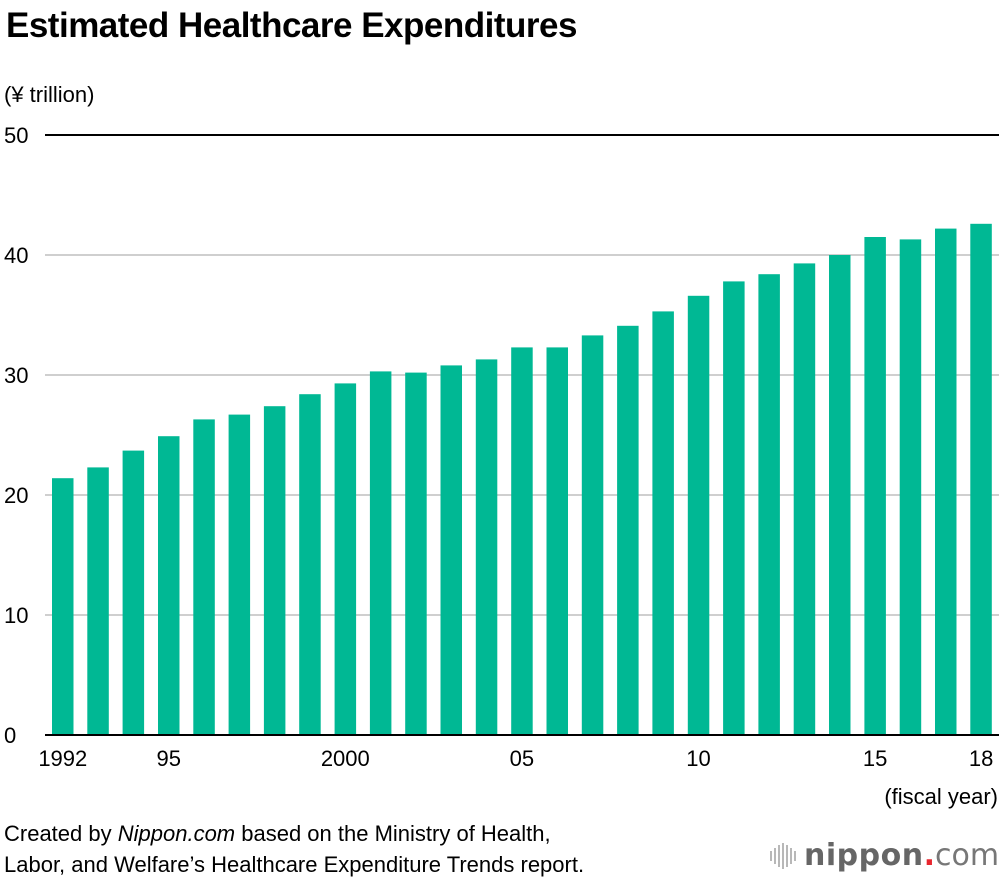 Image resolution: width=1000 pixels, height=880 pixels. I want to click on bar-2015, so click(875, 486).